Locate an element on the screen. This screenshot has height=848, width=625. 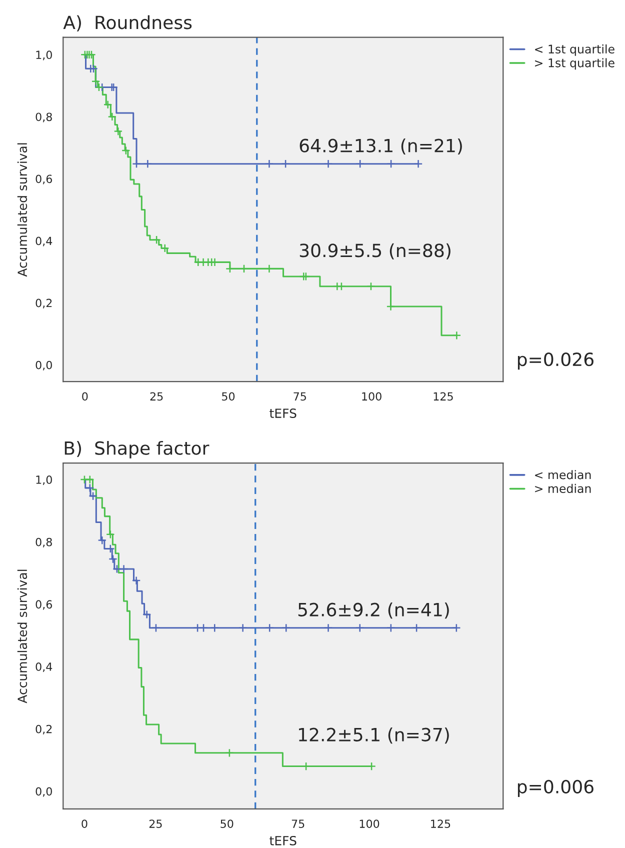
legend-label: < 1st quartile is located at coordinates (574, 50).